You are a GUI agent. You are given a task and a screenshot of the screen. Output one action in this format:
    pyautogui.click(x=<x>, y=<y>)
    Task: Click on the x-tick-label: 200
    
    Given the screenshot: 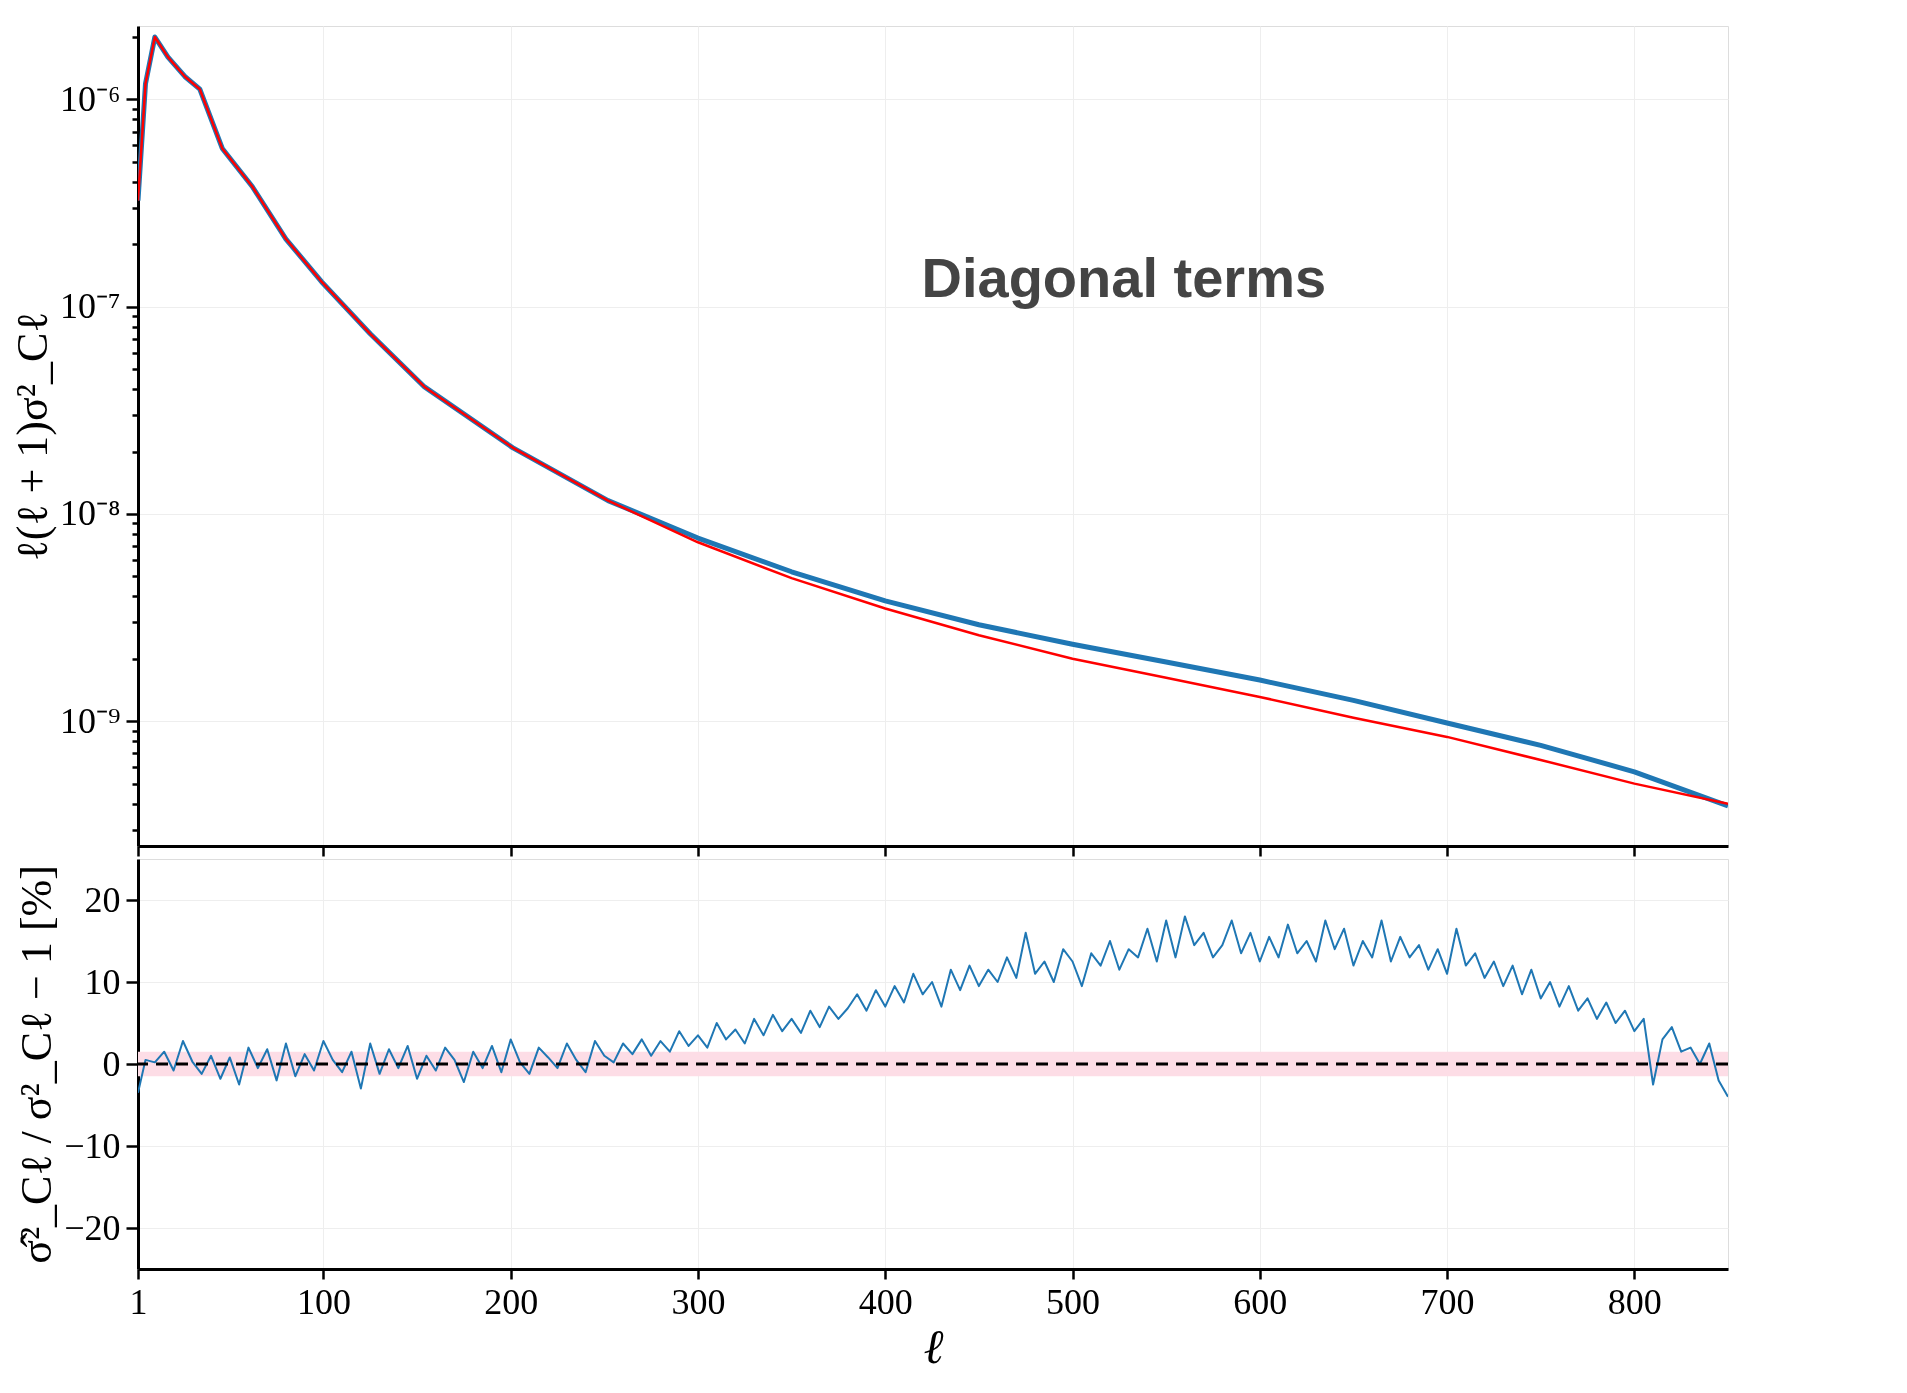 What is the action you would take?
    pyautogui.click(x=511, y=1301)
    